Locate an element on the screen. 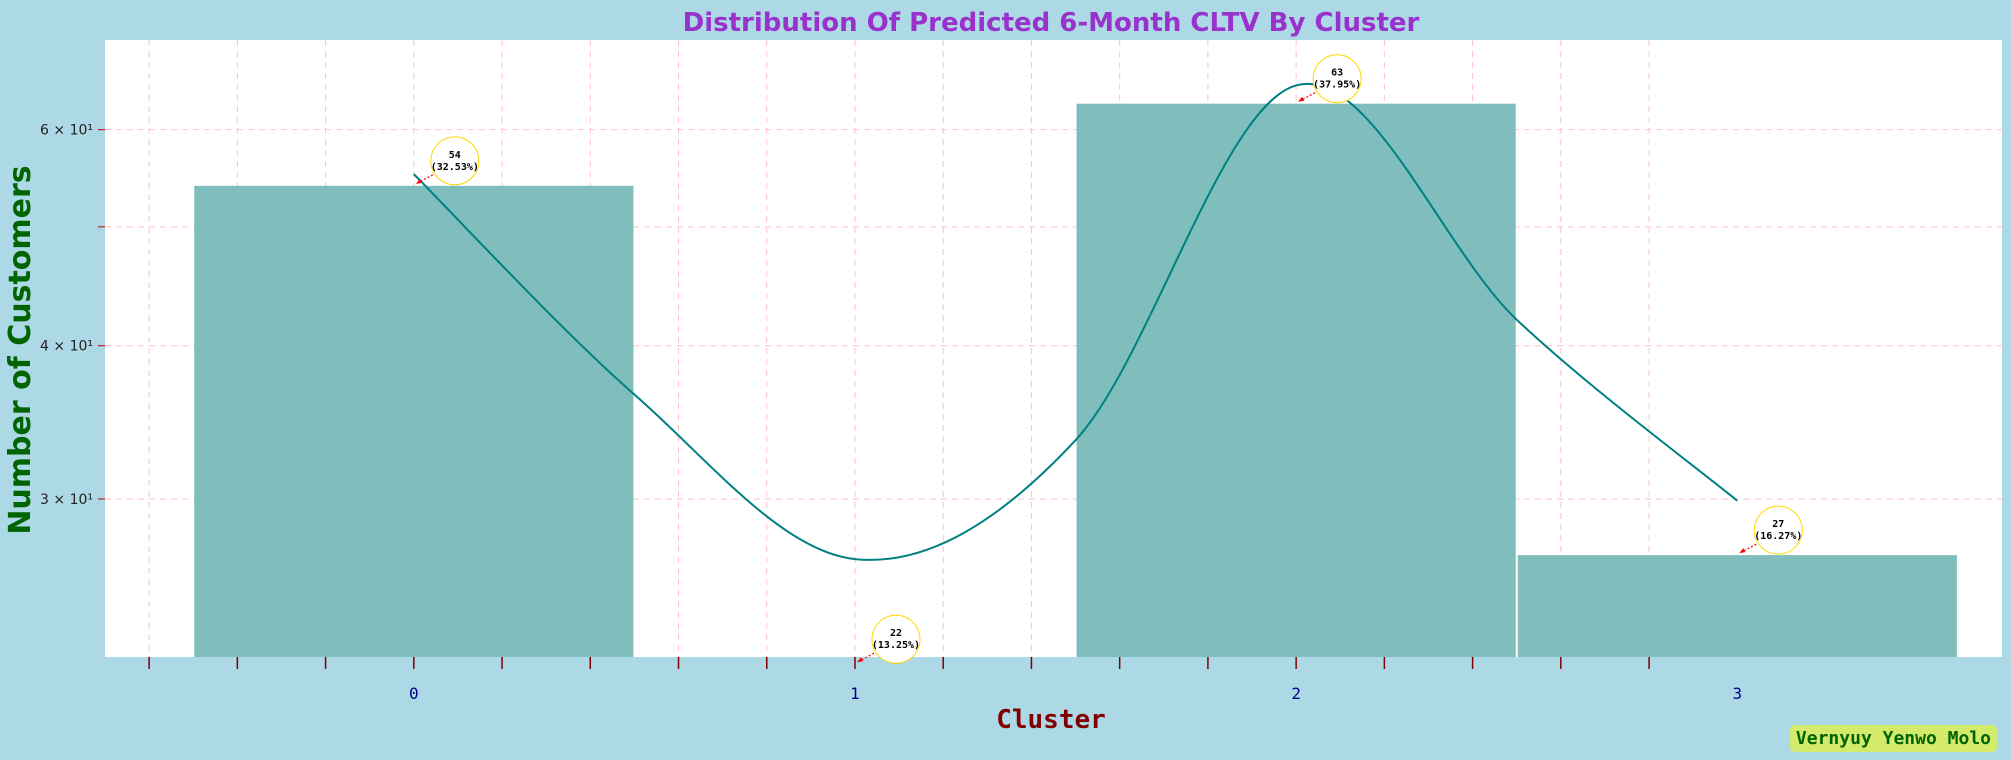 This screenshot has height=760, width=2011. x-tick-label: 1 is located at coordinates (855, 693).